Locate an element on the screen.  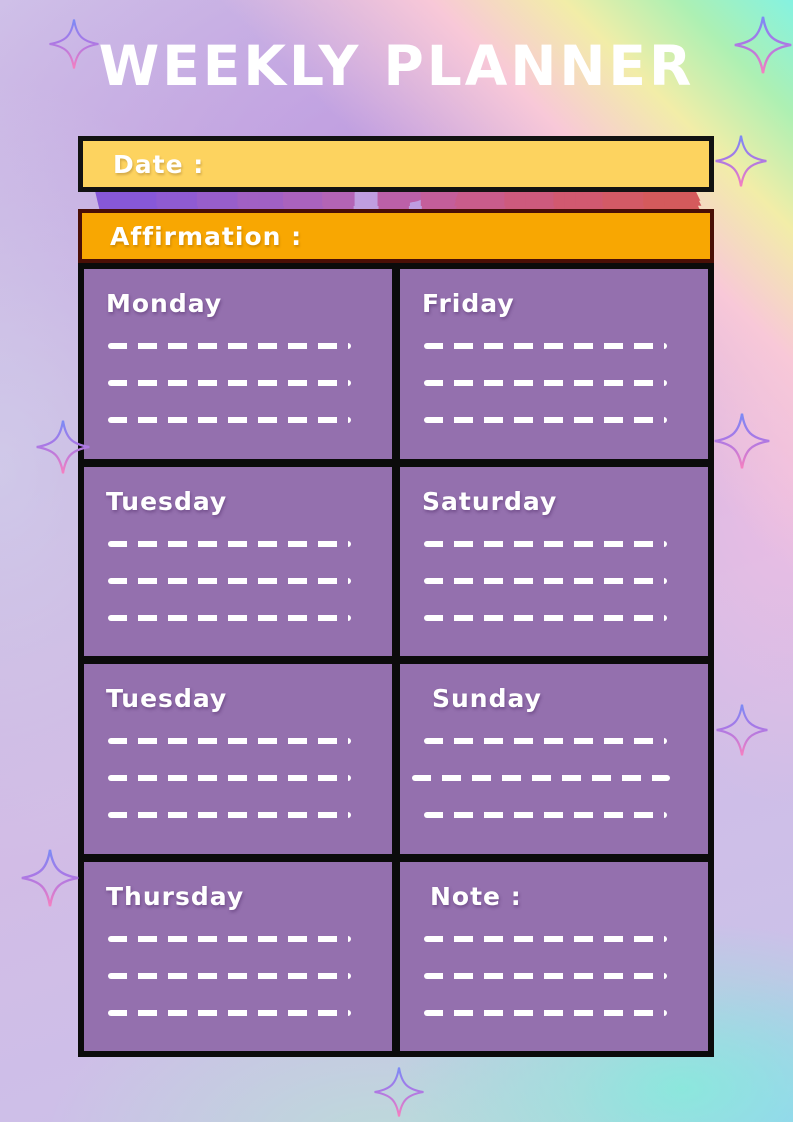
affirmation-label: Affirmation : is located at coordinates (206, 236).